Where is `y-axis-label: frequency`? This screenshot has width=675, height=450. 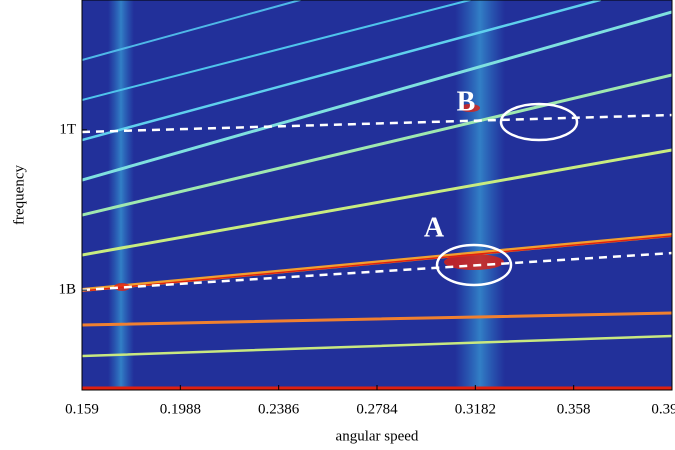 y-axis-label: frequency is located at coordinates (19, 195).